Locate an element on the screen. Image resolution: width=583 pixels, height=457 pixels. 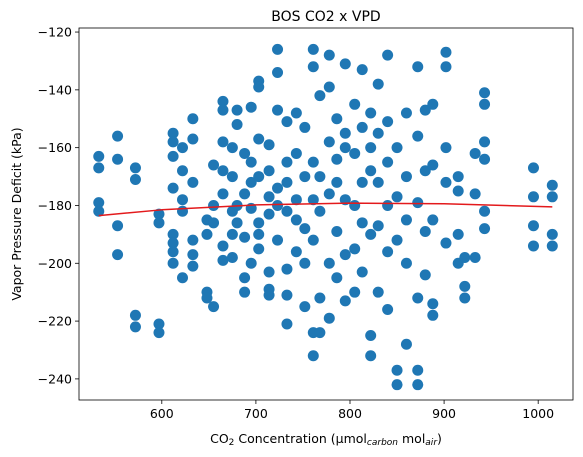
fit-line is located at coordinates (325, 209).